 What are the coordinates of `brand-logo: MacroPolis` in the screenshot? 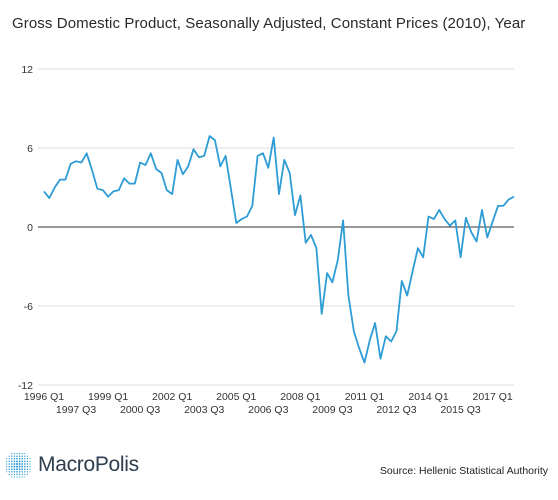 It's located at (70, 465).